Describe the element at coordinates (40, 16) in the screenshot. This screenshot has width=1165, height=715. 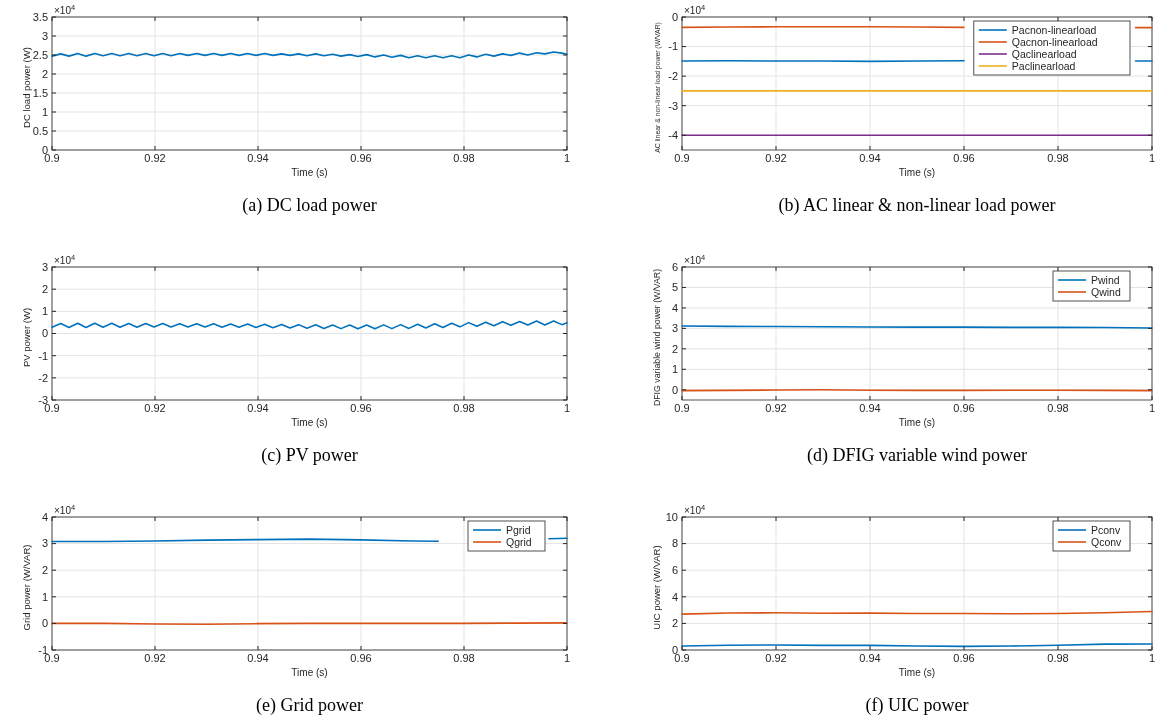
I see `y-tick-label: 3.5` at that location.